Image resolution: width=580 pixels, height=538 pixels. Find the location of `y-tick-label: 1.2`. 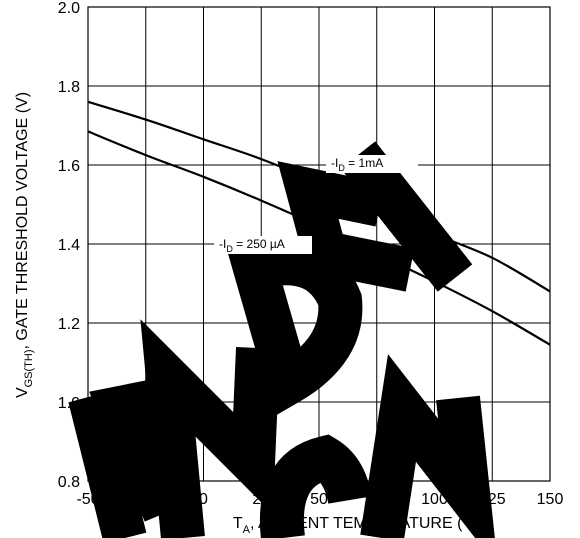

y-tick-label: 1.2 is located at coordinates (69, 324).